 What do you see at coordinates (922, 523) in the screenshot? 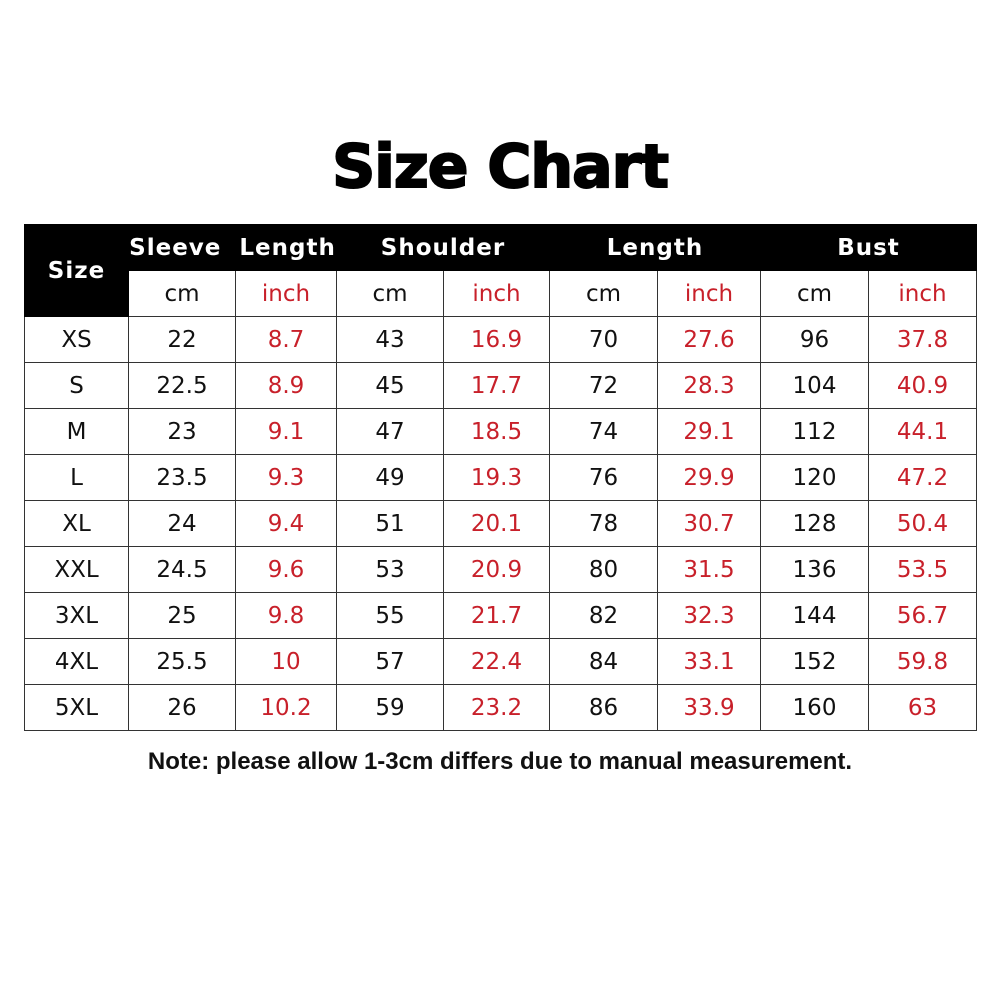
I see `cell: 50.4` at bounding box center [922, 523].